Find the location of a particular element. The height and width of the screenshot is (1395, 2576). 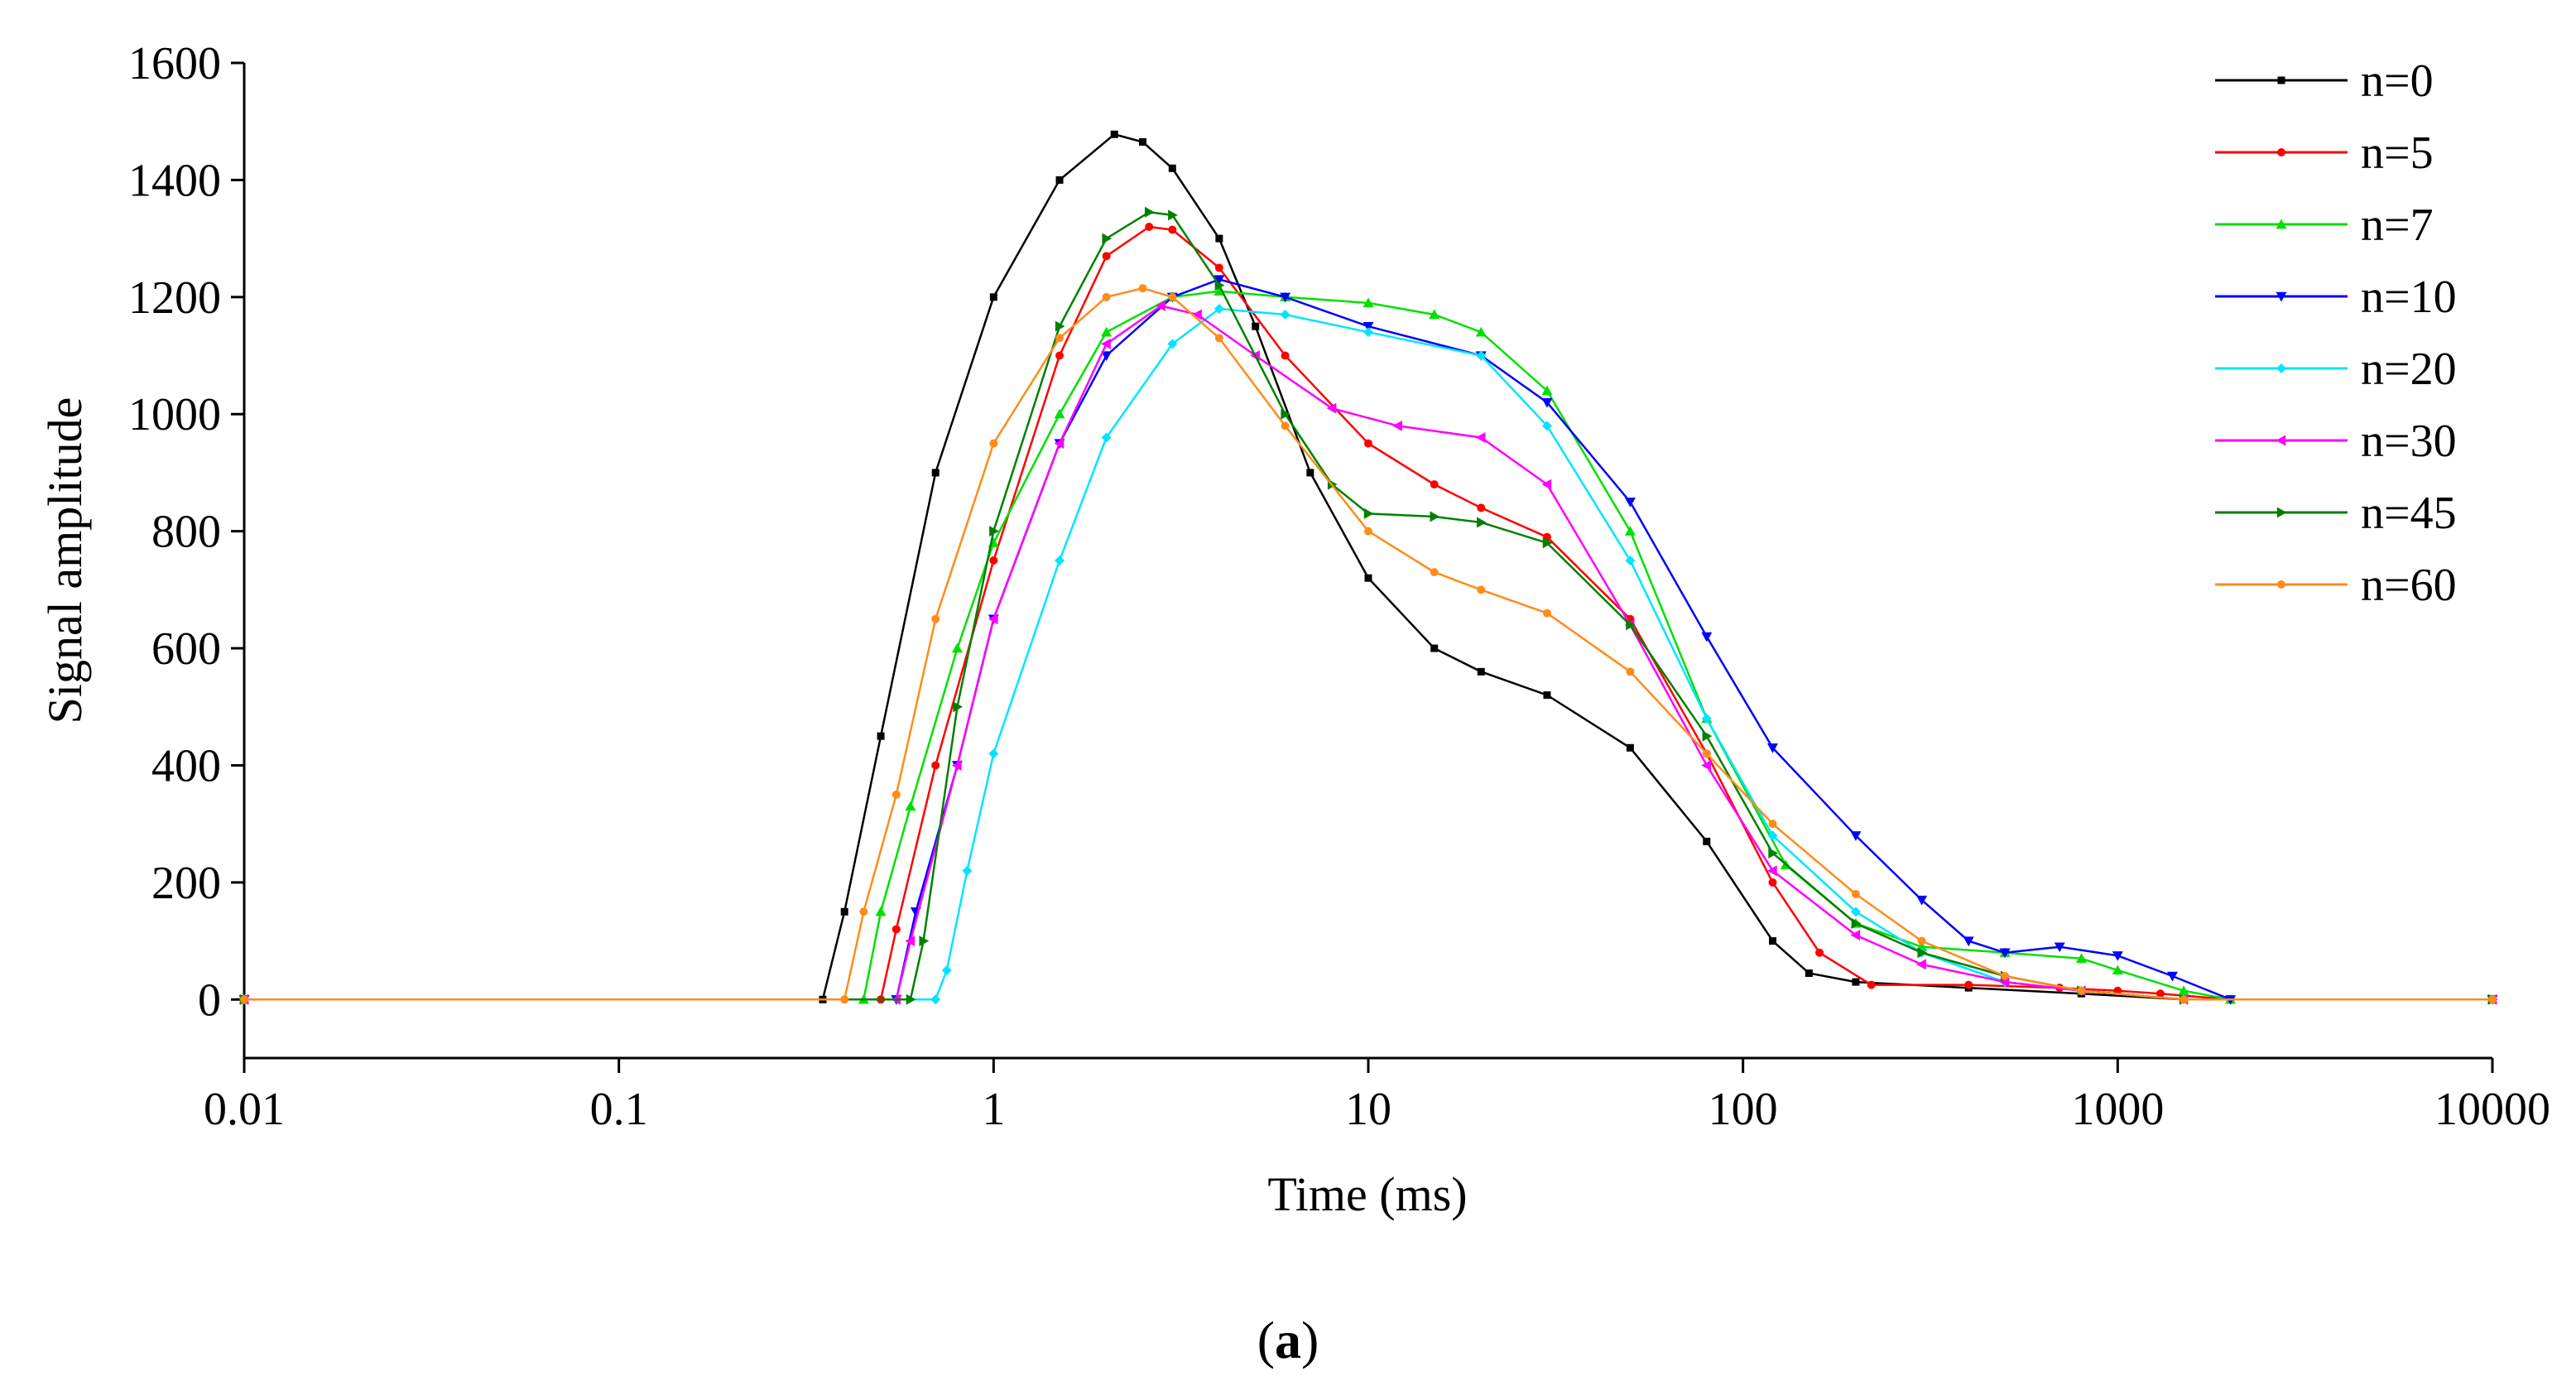

x-ticks: 0.01 0.1 1 10 100 1000 10000 is located at coordinates (1377, 1096).